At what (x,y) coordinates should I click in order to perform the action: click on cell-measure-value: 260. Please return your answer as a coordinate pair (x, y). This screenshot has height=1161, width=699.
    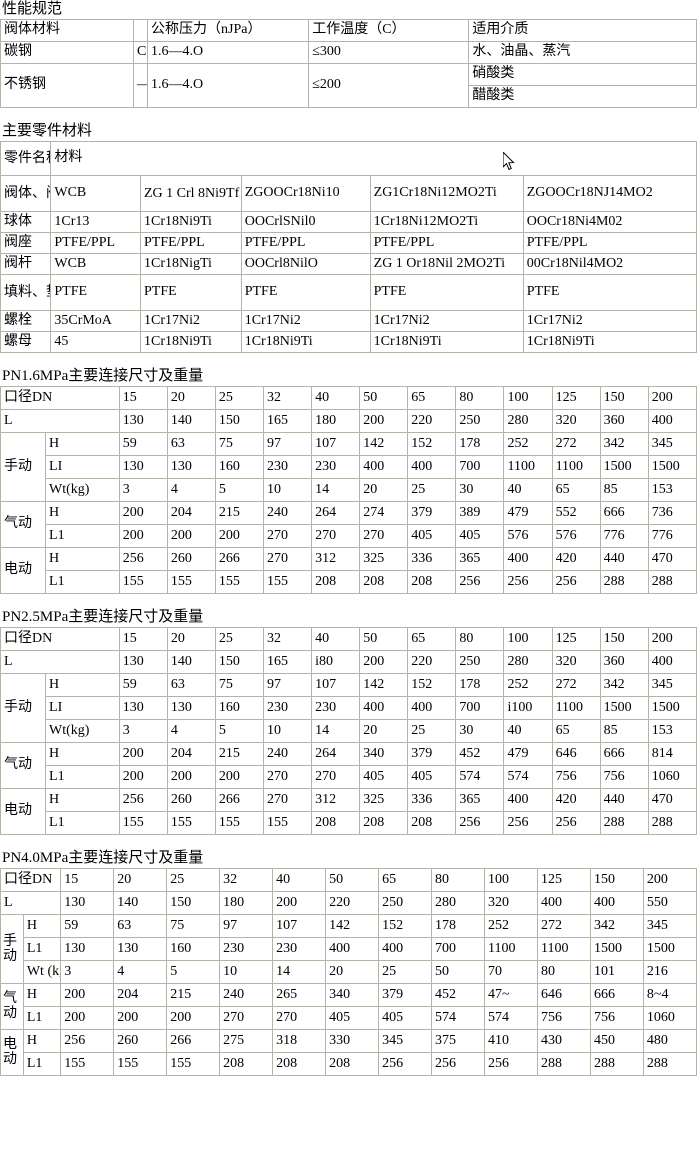
    Looking at the image, I should click on (191, 800).